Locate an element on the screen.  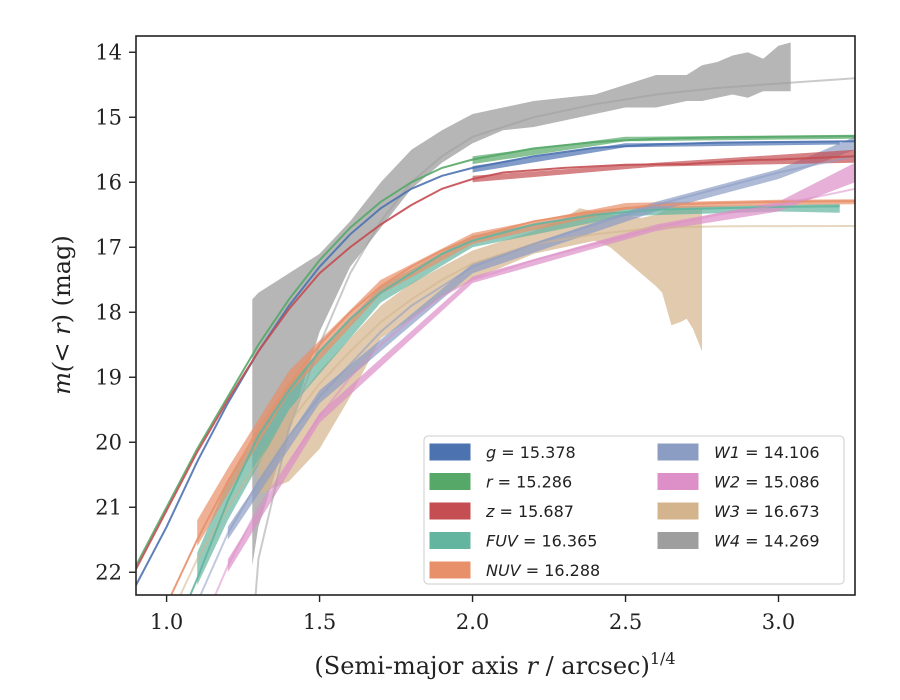
y-axis-label-mid: < r is located at coordinates (62, 342).